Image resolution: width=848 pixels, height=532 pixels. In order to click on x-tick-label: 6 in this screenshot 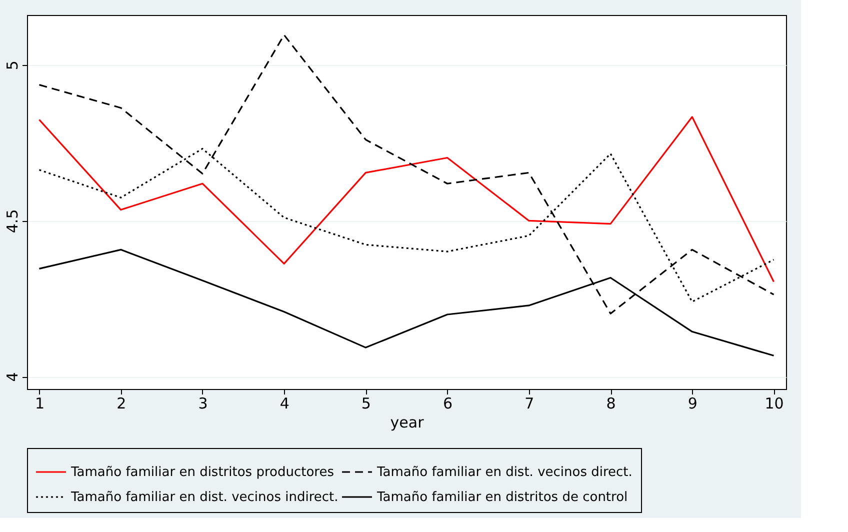, I will do `click(448, 403)`.